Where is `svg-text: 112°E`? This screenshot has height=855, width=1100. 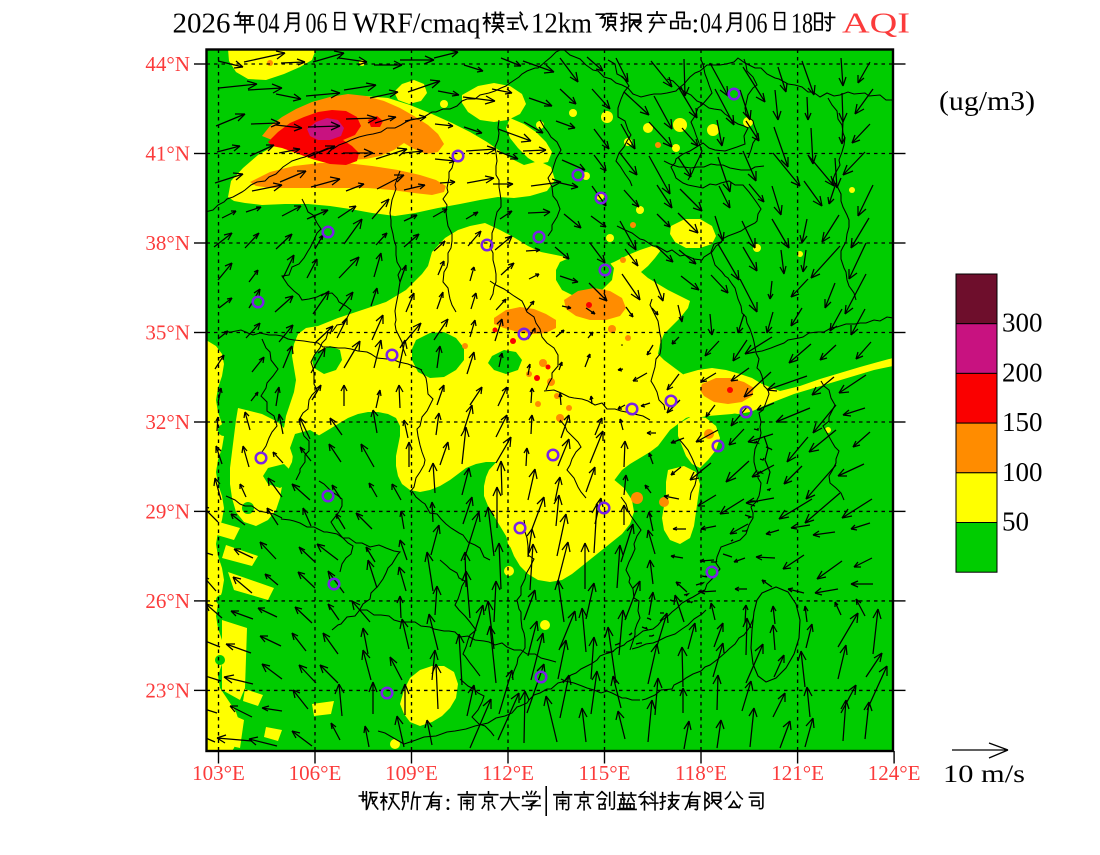 svg-text: 112°E is located at coordinates (508, 773).